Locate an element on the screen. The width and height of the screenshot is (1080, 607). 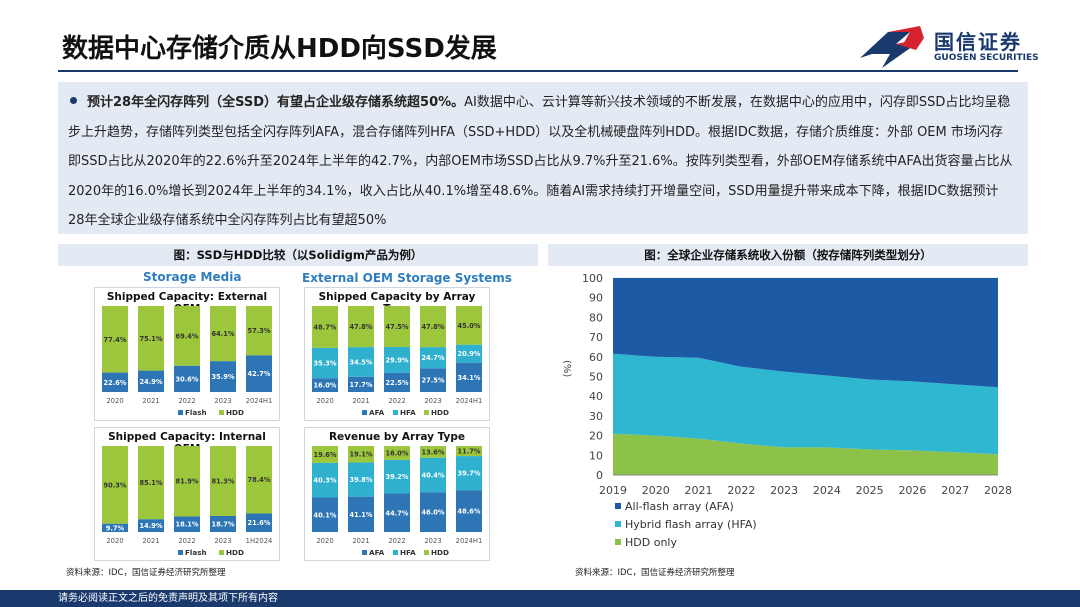
data-label: 18.1% is located at coordinates (187, 525).